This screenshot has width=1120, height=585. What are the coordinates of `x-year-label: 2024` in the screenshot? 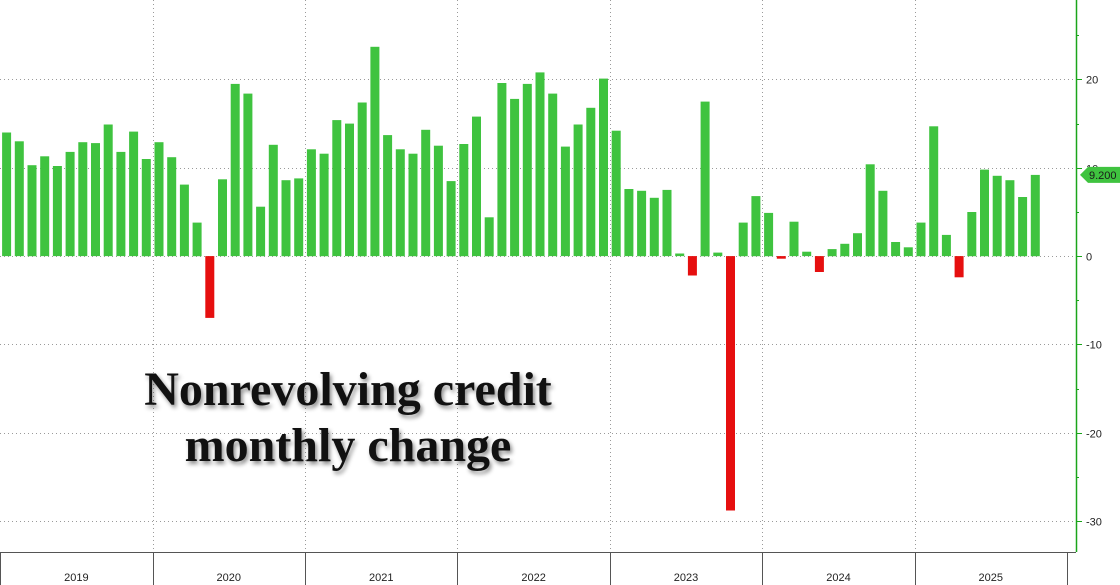 It's located at (838, 578).